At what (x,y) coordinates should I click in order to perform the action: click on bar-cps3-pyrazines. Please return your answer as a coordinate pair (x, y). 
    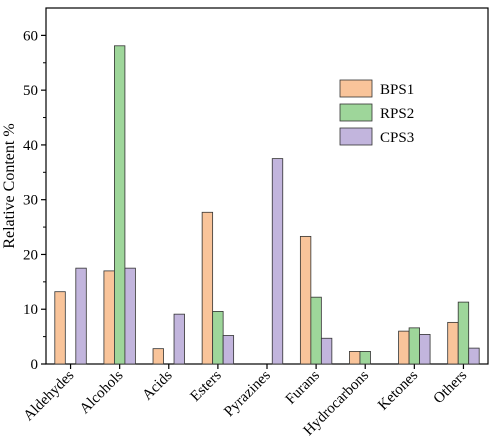
    Looking at the image, I should click on (277, 261).